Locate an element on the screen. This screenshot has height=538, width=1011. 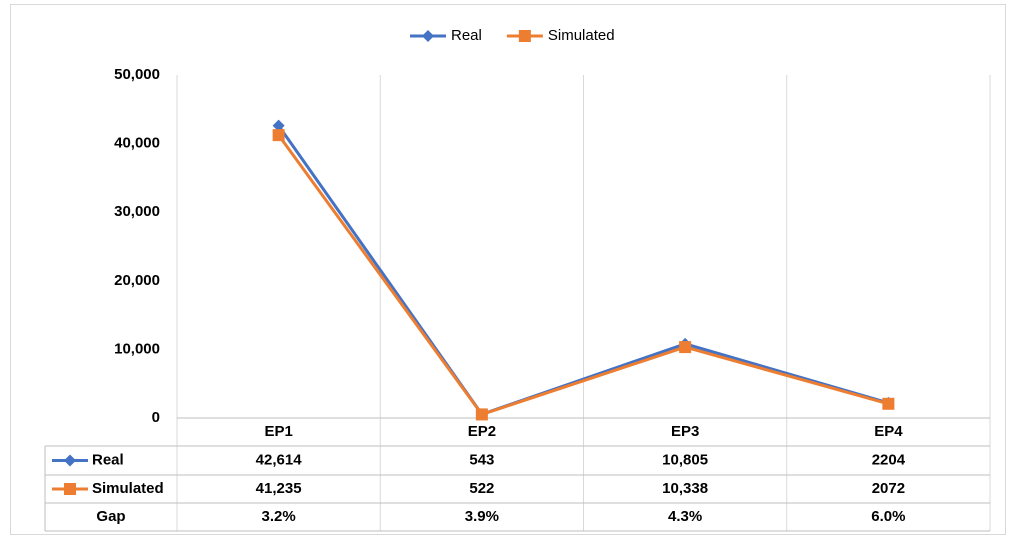
y-tick-label: 0 is located at coordinates (156, 417).